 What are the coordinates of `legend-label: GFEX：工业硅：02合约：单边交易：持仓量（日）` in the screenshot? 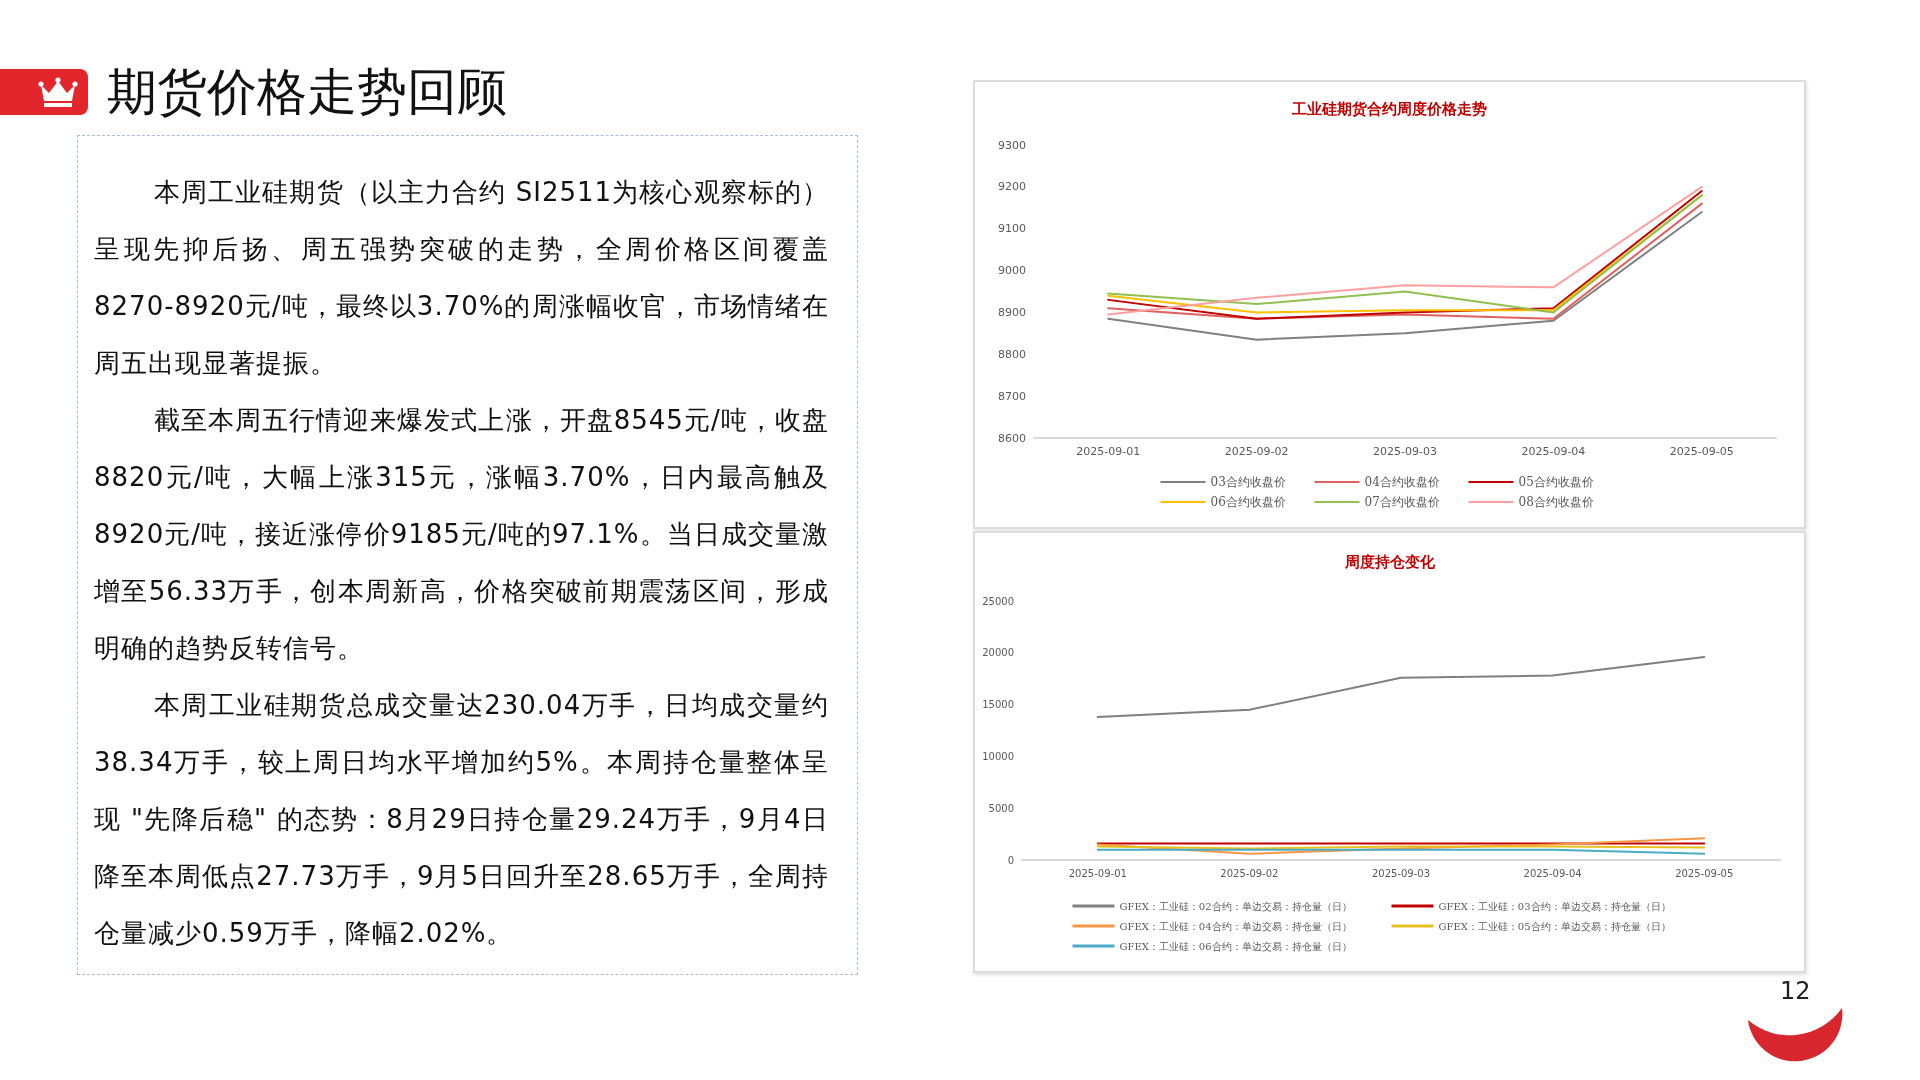 It's located at (1235, 906).